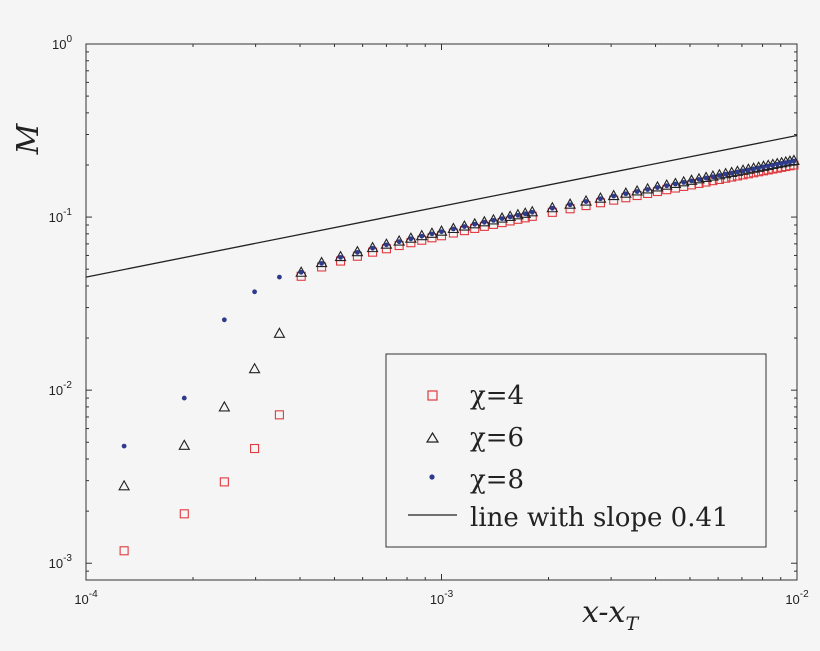 This screenshot has width=820, height=651. Describe the element at coordinates (604, 612) in the screenshot. I see `x-axis-label-main: x-x` at that location.